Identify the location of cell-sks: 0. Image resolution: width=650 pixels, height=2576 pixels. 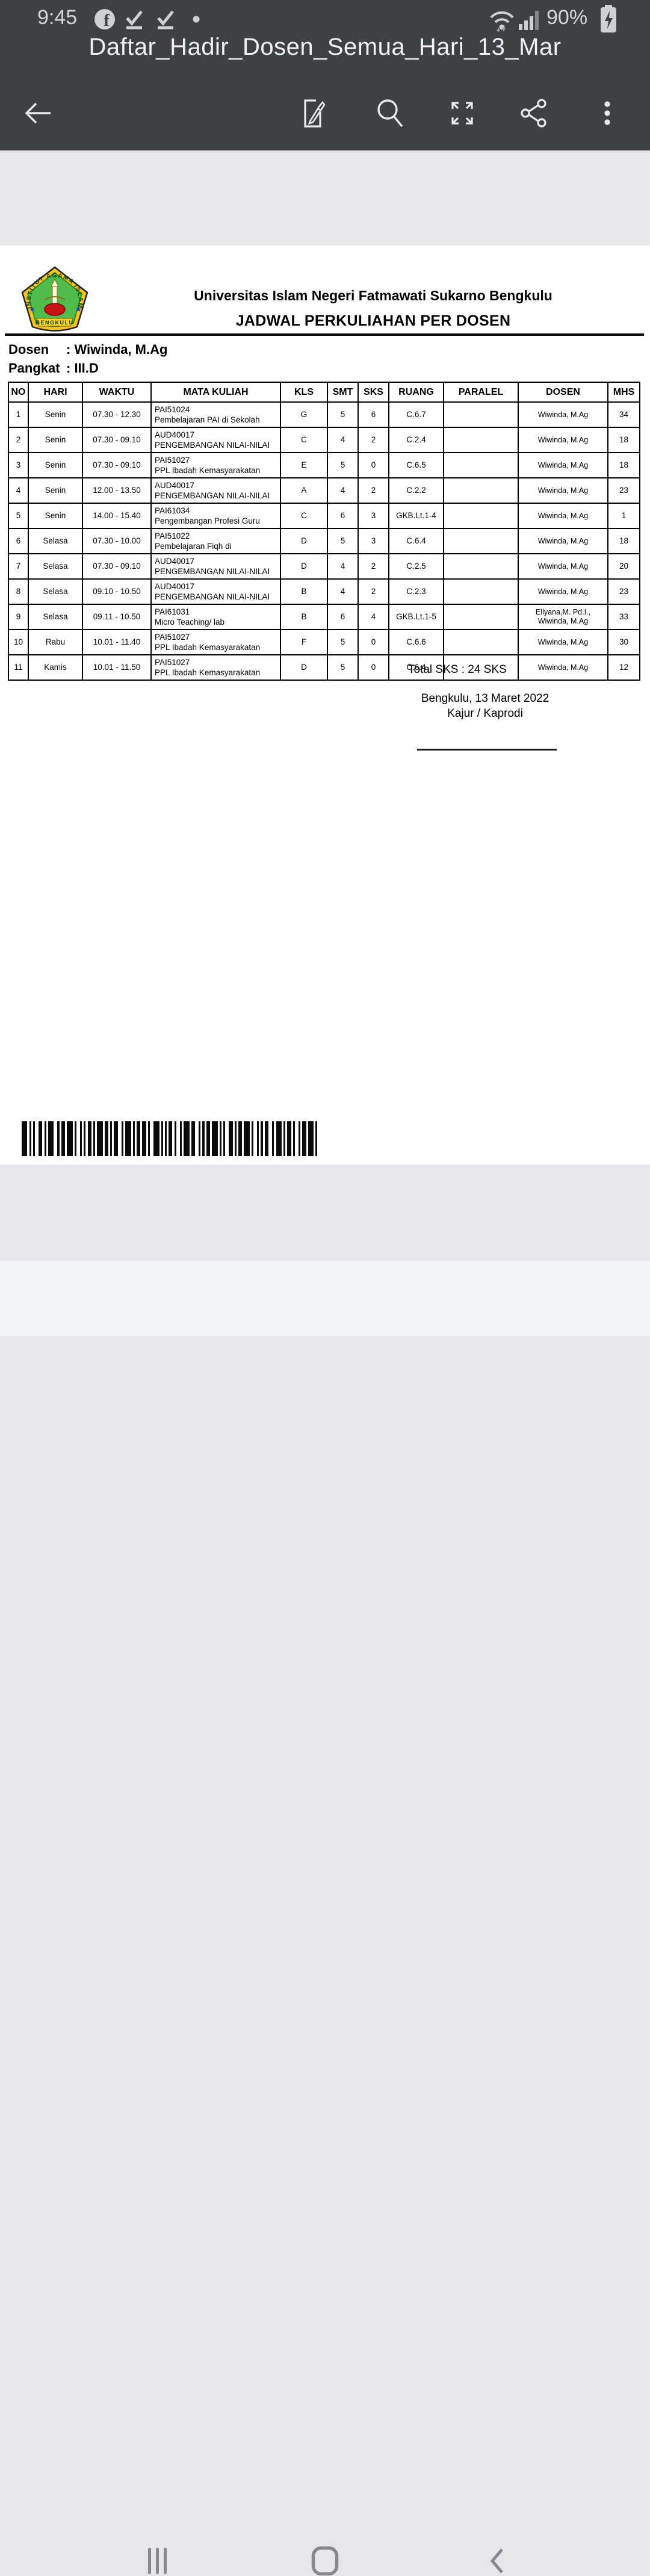
(373, 465).